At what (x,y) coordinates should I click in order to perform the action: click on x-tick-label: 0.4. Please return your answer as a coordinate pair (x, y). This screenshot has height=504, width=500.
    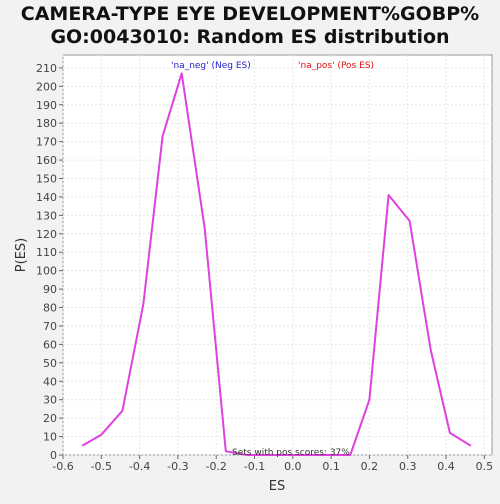
    Looking at the image, I should click on (446, 466).